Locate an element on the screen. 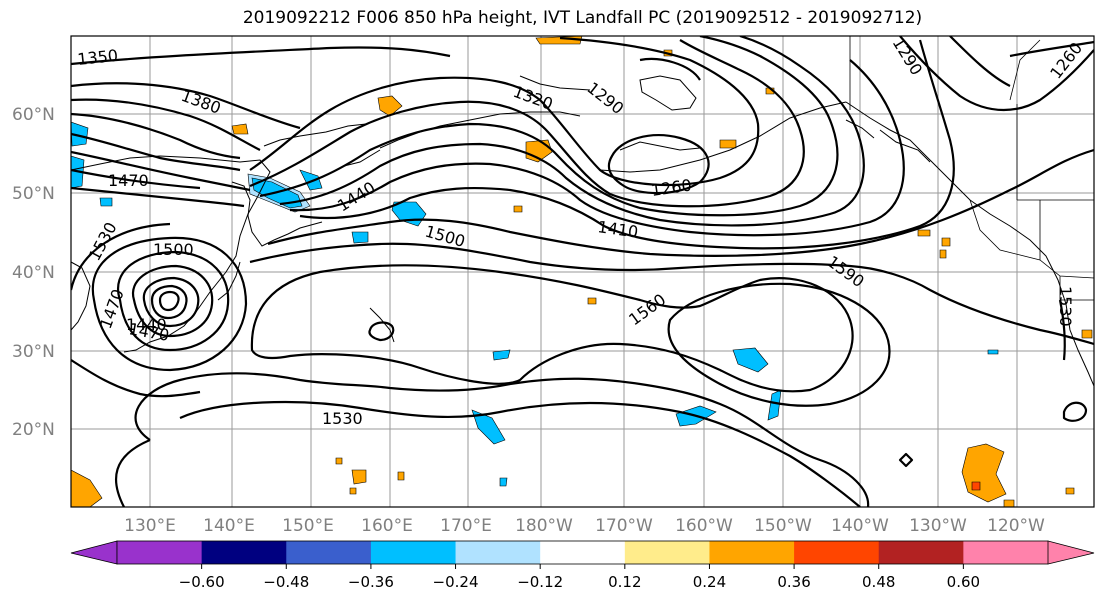 This screenshot has width=1105, height=601. lat-label: 60°N is located at coordinates (33, 115).